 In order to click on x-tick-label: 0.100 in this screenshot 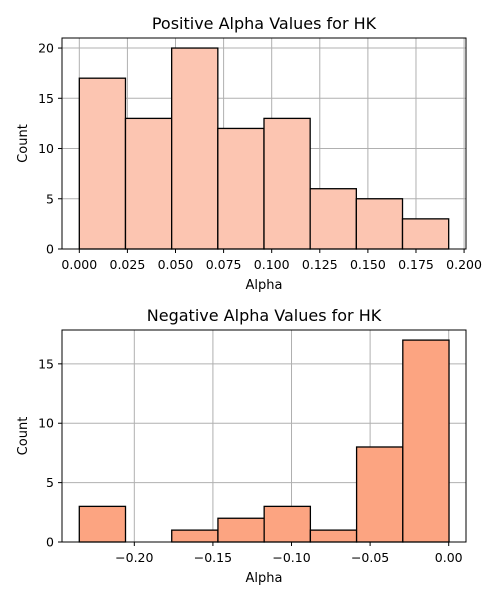, I will do `click(272, 264)`.